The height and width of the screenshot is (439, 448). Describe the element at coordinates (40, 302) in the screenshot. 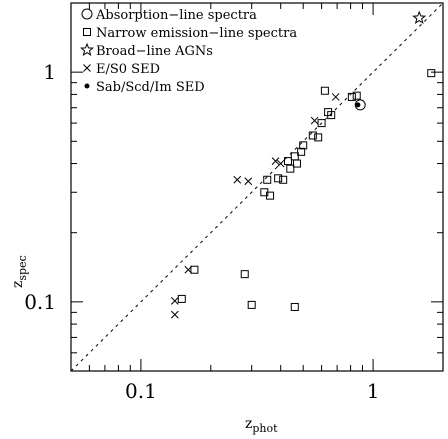

I see `y-tick-label: 0.1` at that location.